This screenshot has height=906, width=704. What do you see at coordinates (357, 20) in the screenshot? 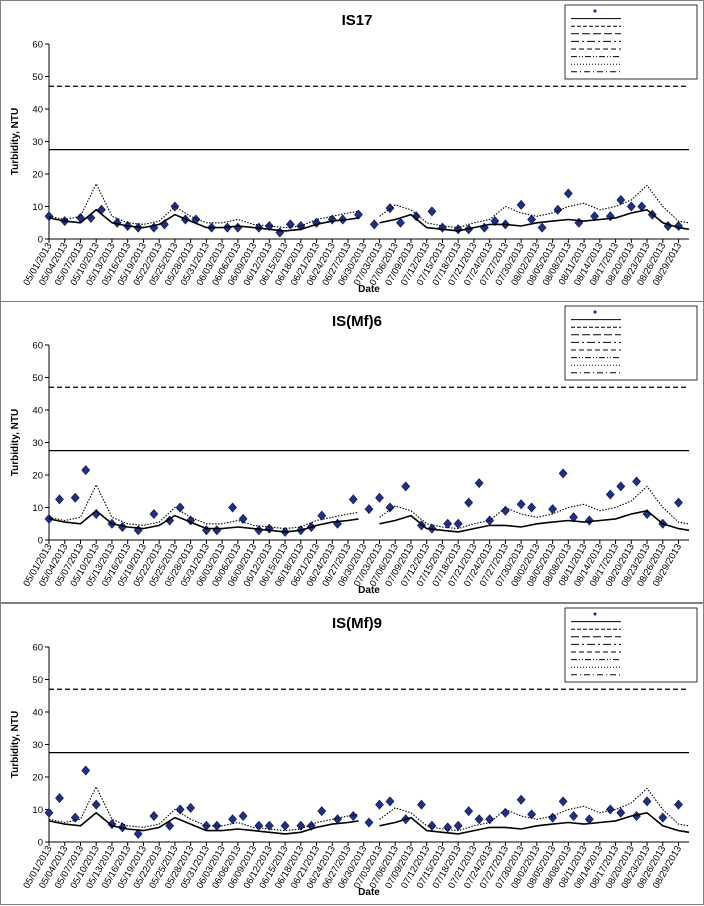
I see `chart-title: IS17` at bounding box center [357, 20].